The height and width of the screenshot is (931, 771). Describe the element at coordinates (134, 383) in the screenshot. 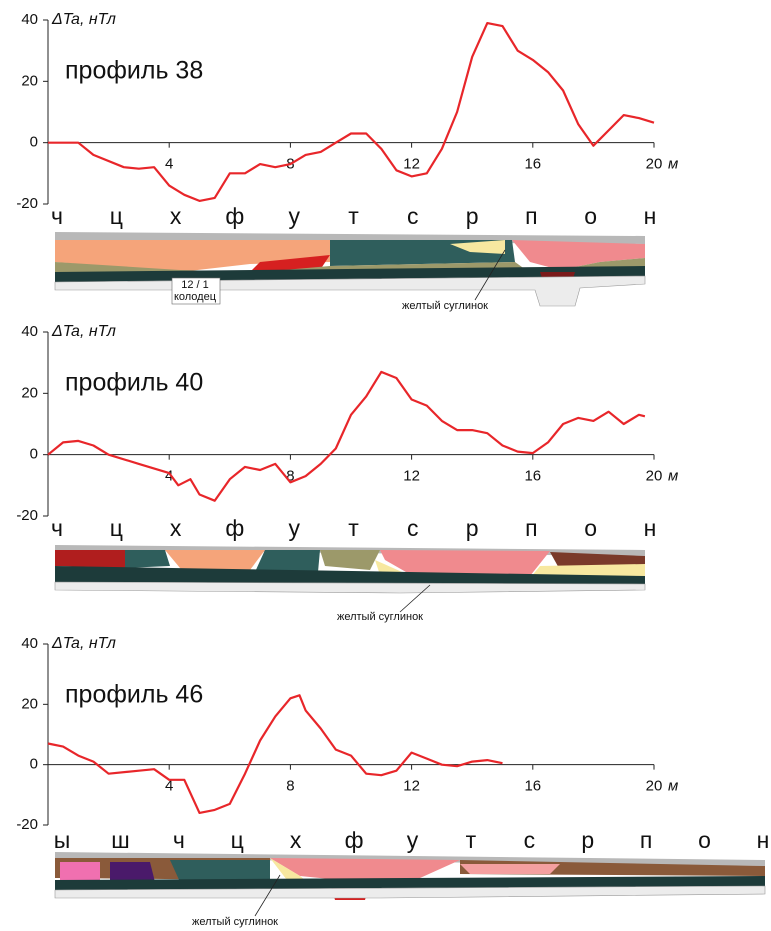

I see `chart-title: профиль 40` at that location.